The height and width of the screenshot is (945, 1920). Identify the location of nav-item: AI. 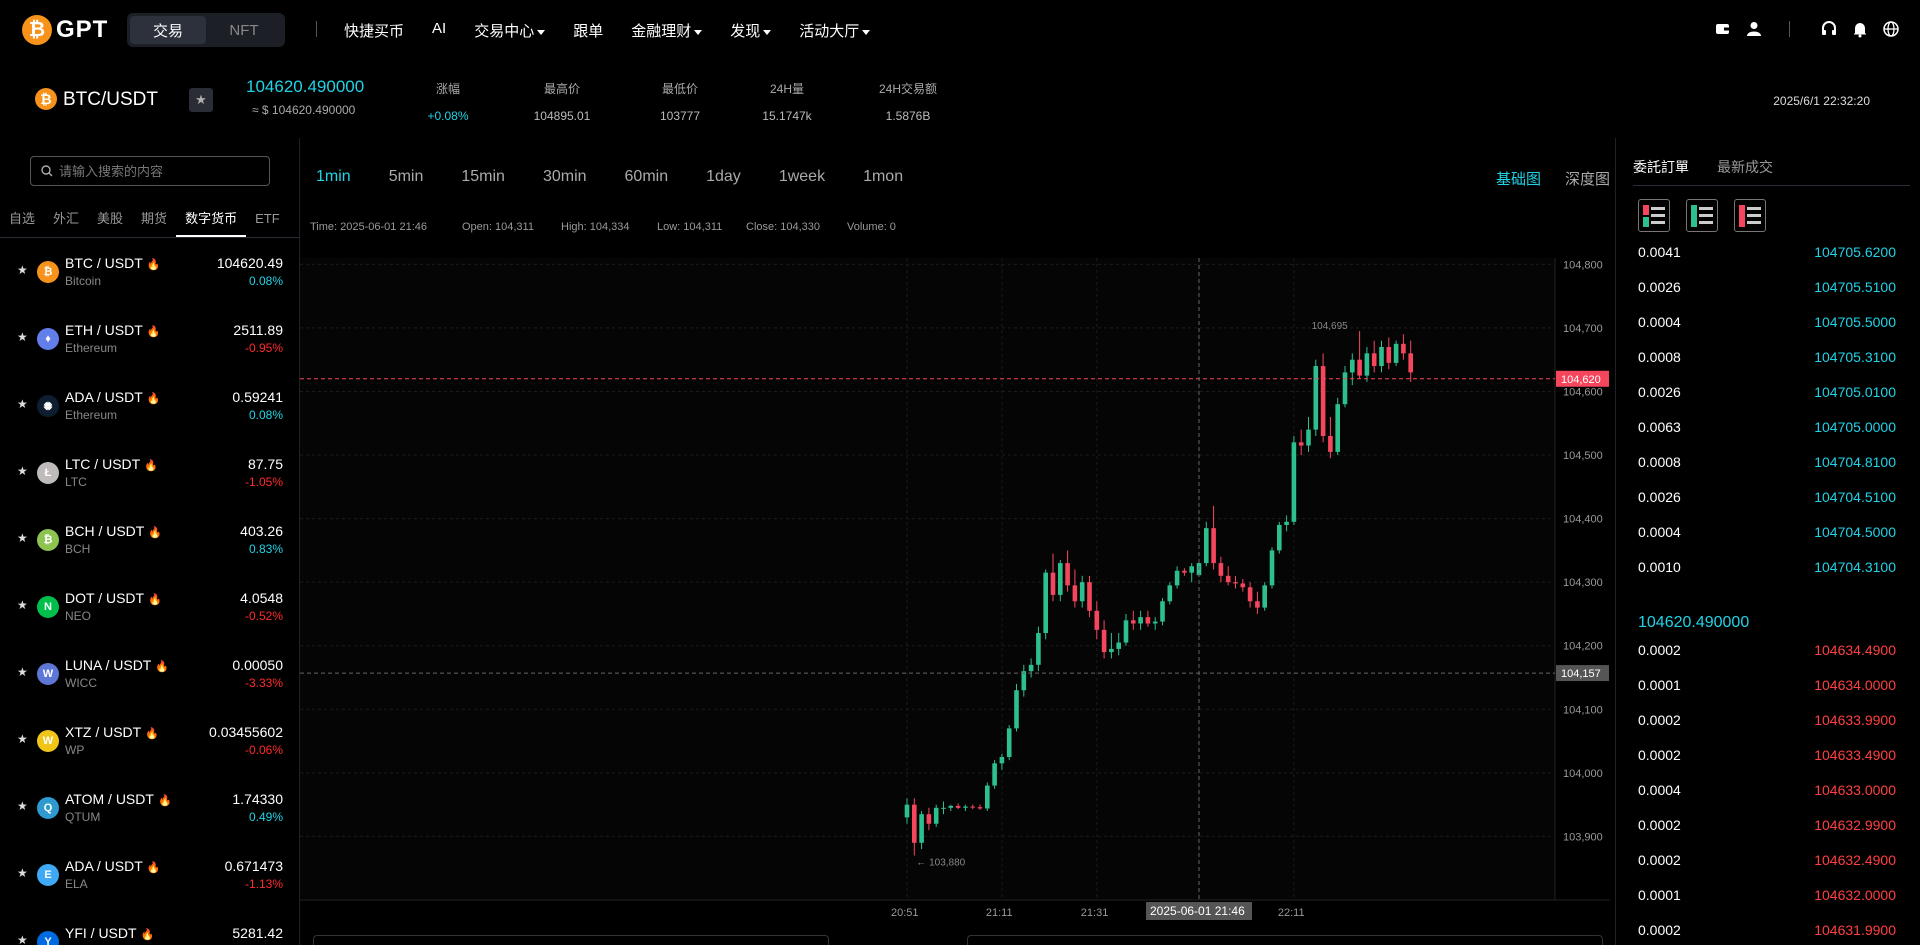
(439, 30).